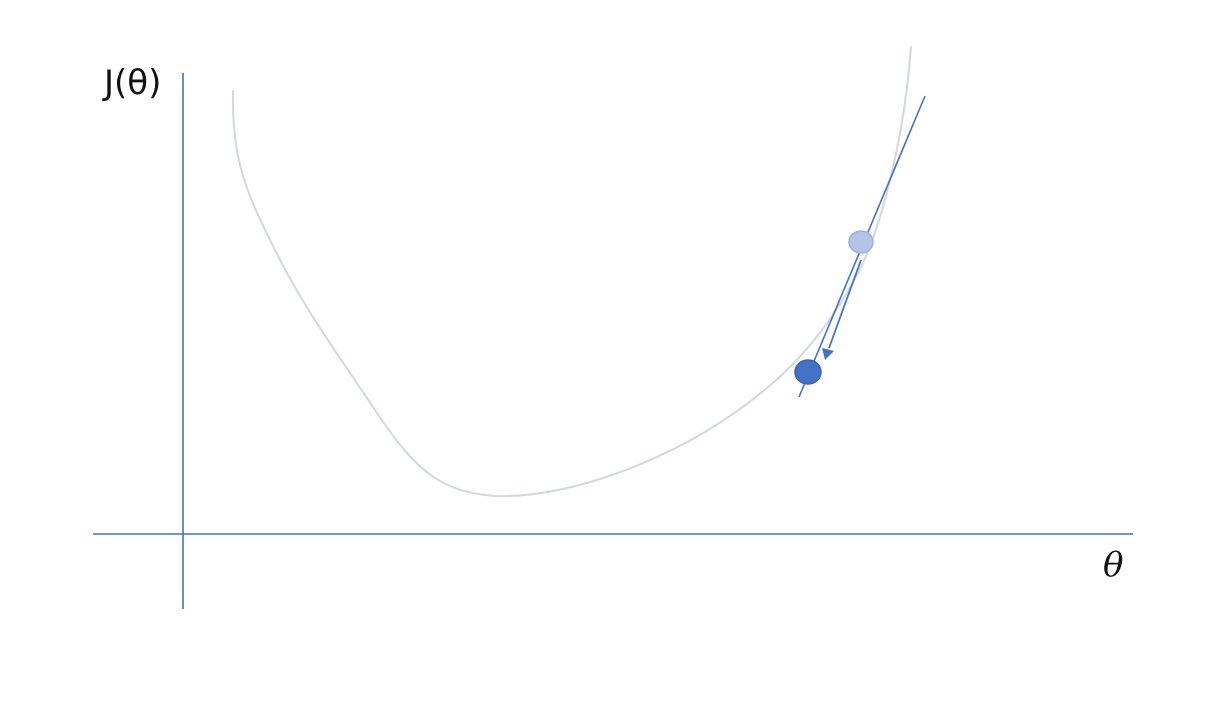  Describe the element at coordinates (861, 242) in the screenshot. I see `start-point` at that location.